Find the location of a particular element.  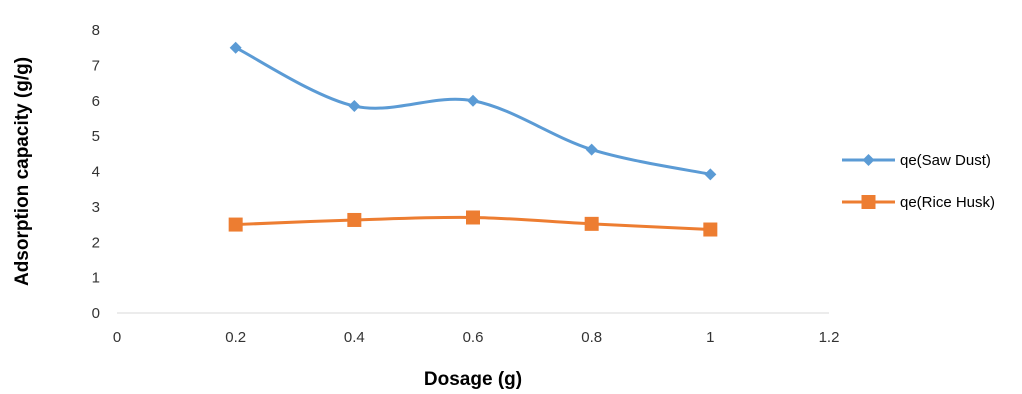

y-axis-ticks: 0 1 2 3 4 5 6 7 8 is located at coordinates (96, 172).